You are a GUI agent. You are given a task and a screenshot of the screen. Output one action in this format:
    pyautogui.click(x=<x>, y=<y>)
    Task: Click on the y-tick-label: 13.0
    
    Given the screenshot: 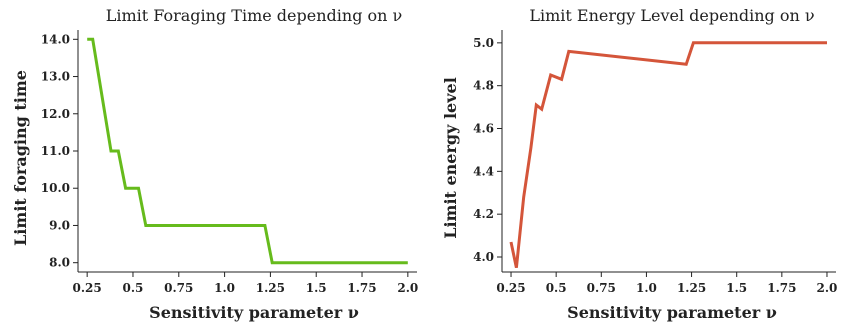 What is the action you would take?
    pyautogui.click(x=55, y=77)
    